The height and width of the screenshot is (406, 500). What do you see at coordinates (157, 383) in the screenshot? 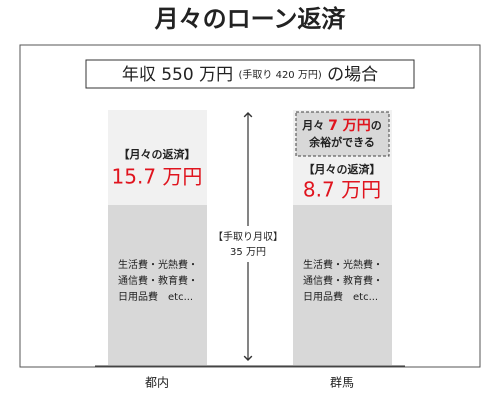
I see `column-label: 都内` at bounding box center [157, 383].